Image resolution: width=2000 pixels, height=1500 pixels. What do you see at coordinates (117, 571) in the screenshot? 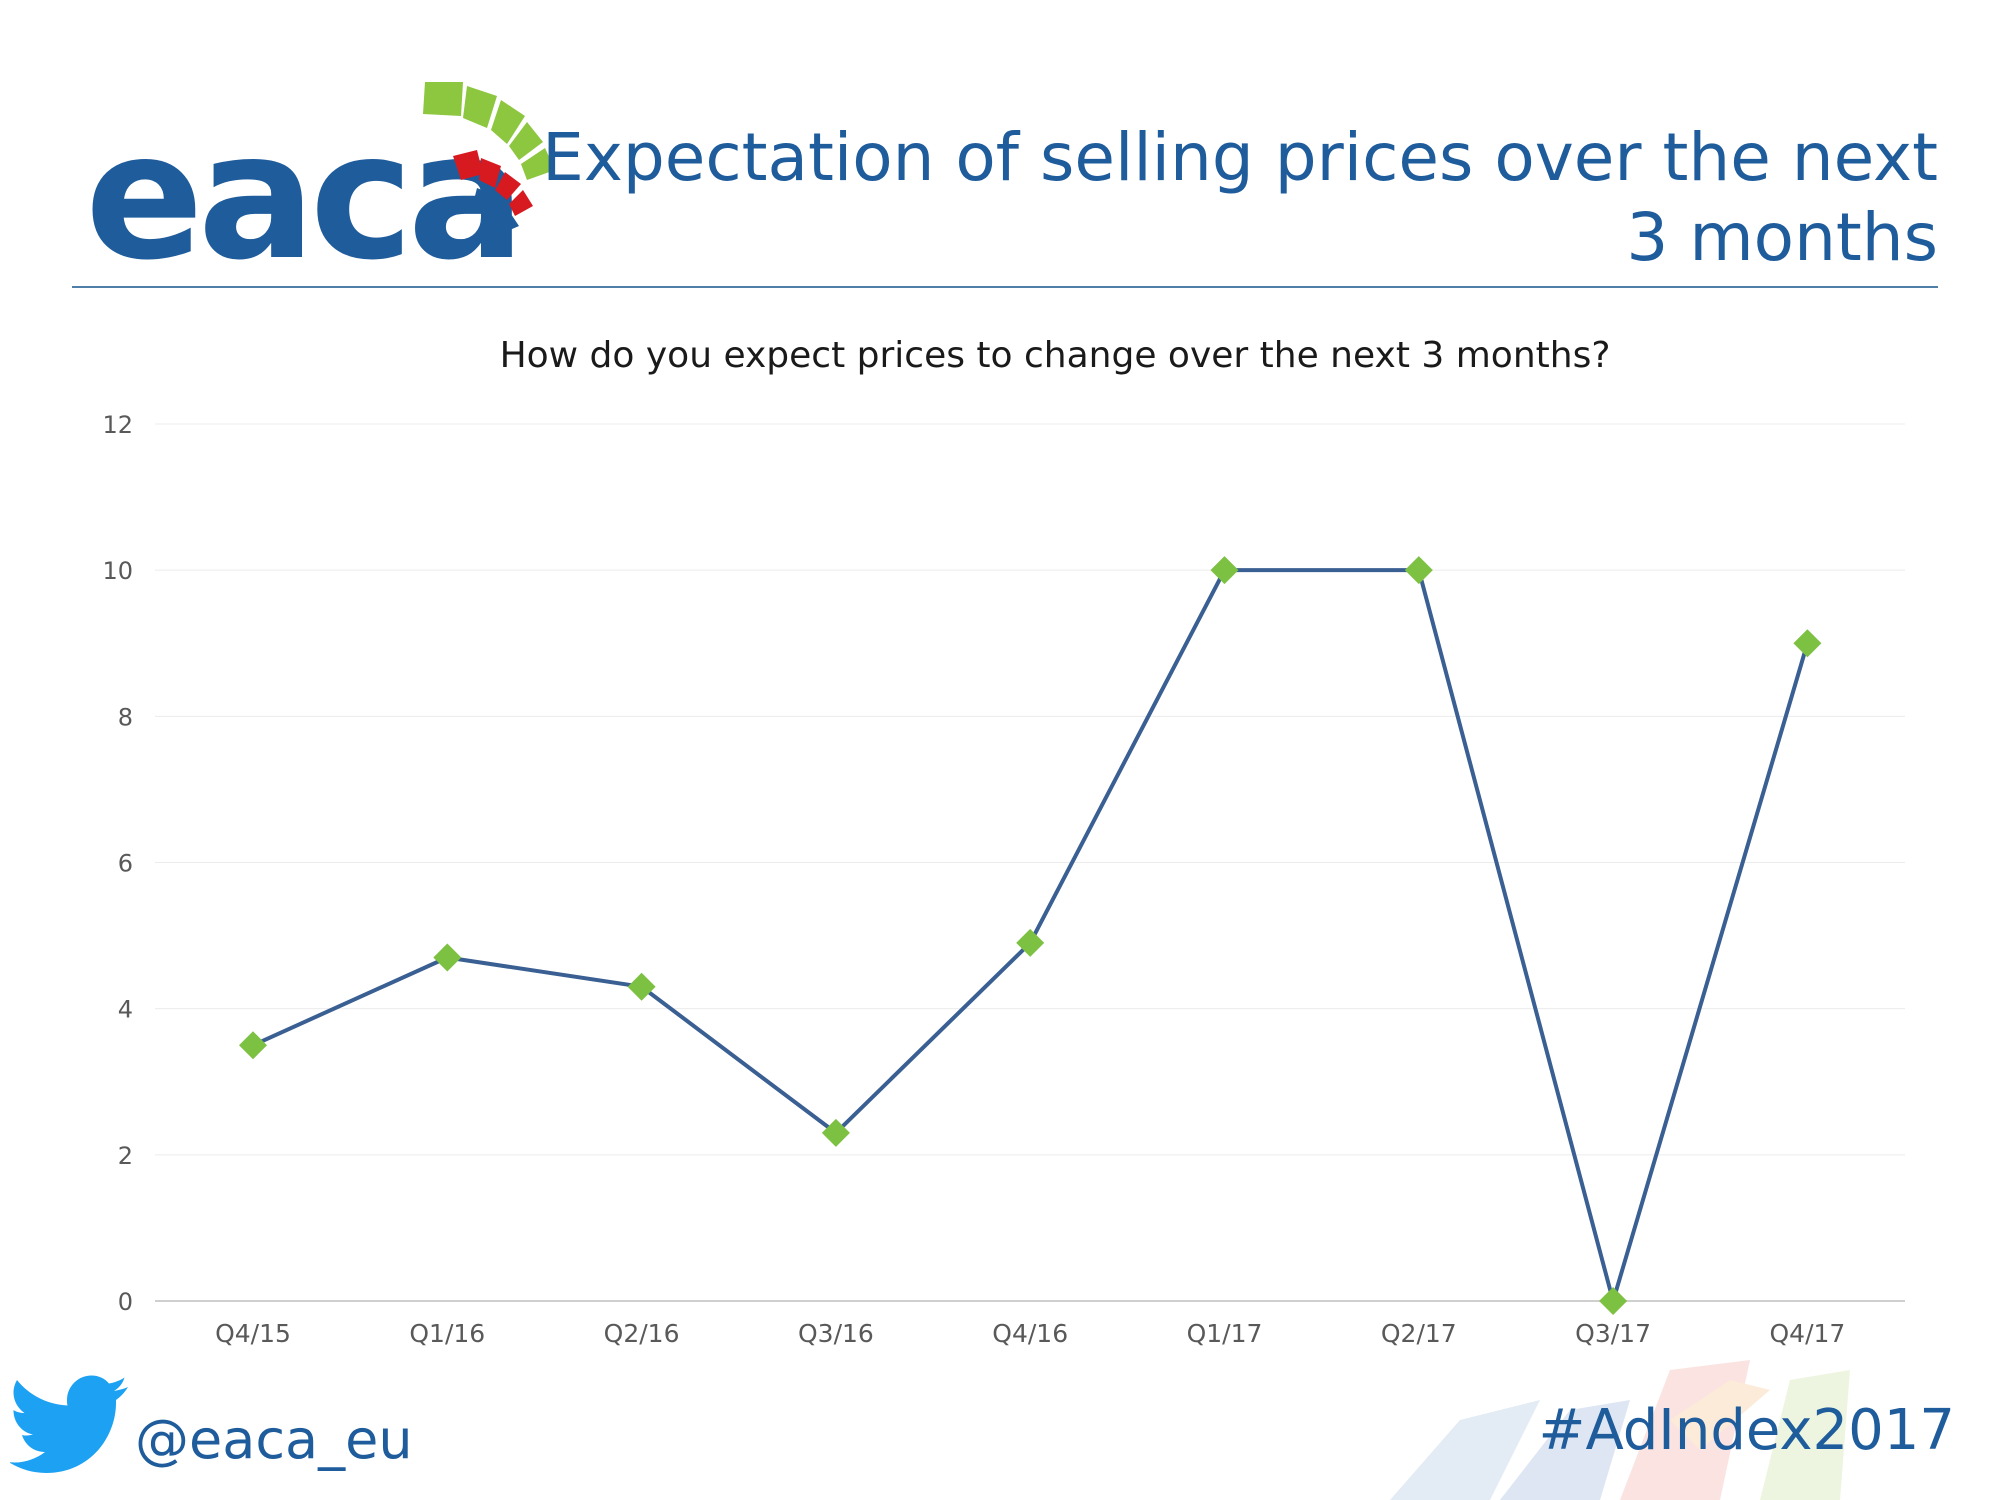
I see `y-tick-label: 10` at bounding box center [117, 571].